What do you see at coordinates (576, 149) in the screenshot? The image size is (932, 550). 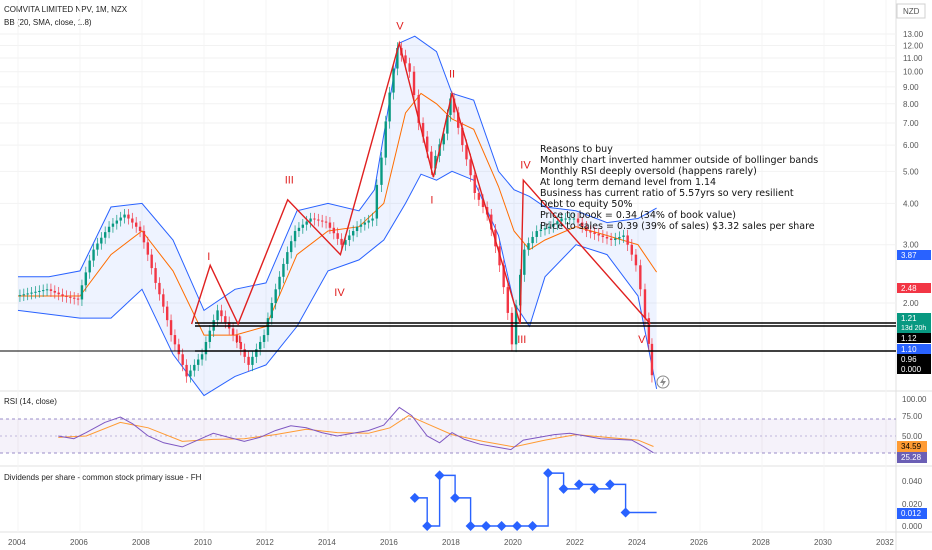 I see `note-line-0: Reasons to buy` at bounding box center [576, 149].